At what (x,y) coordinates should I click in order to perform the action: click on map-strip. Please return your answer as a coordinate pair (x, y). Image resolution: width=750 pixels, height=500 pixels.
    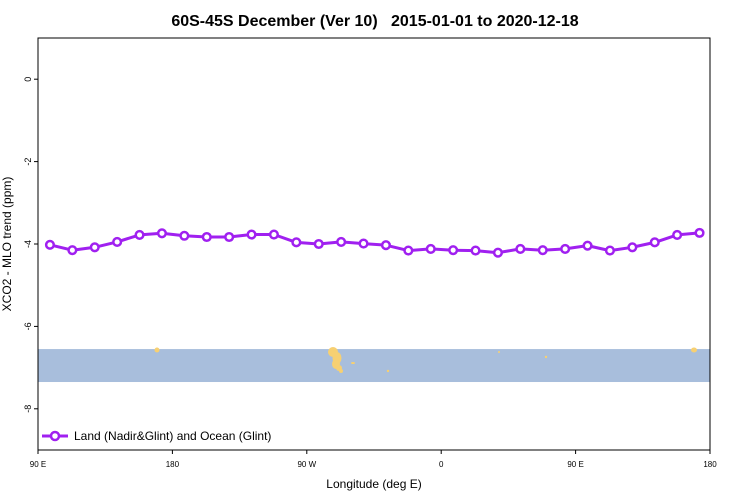
    Looking at the image, I should click on (374, 365).